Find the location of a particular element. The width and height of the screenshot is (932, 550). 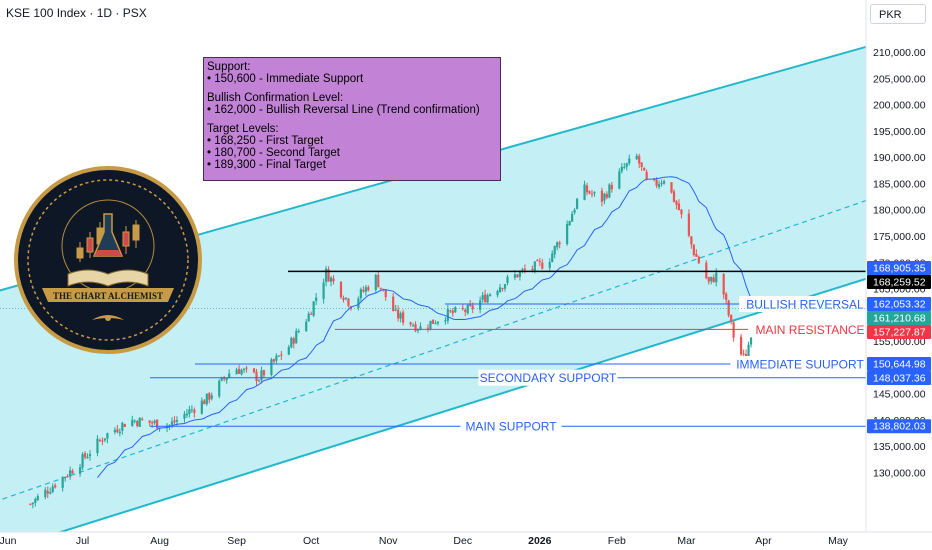

y-tick-label: 180,000.00 is located at coordinates (899, 211).